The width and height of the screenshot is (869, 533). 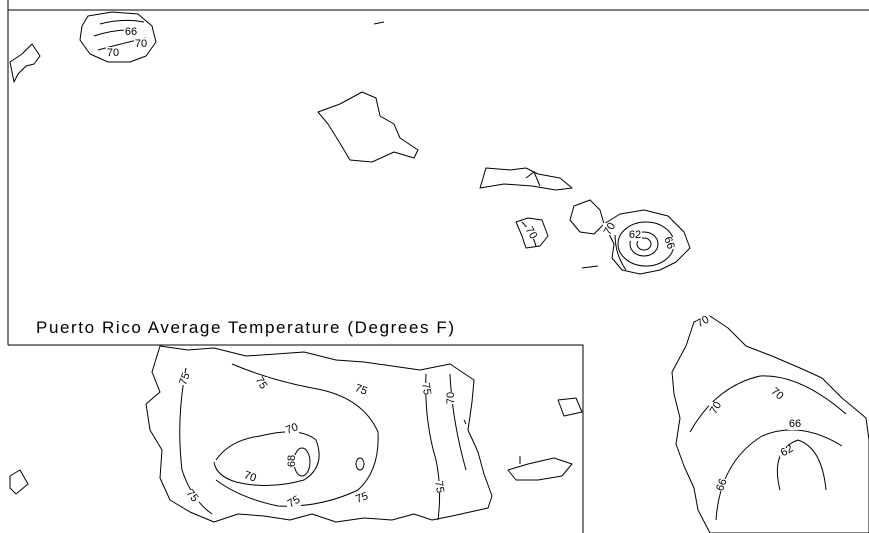 What do you see at coordinates (635, 235) in the screenshot?
I see `label-maui-62: 62` at bounding box center [635, 235].